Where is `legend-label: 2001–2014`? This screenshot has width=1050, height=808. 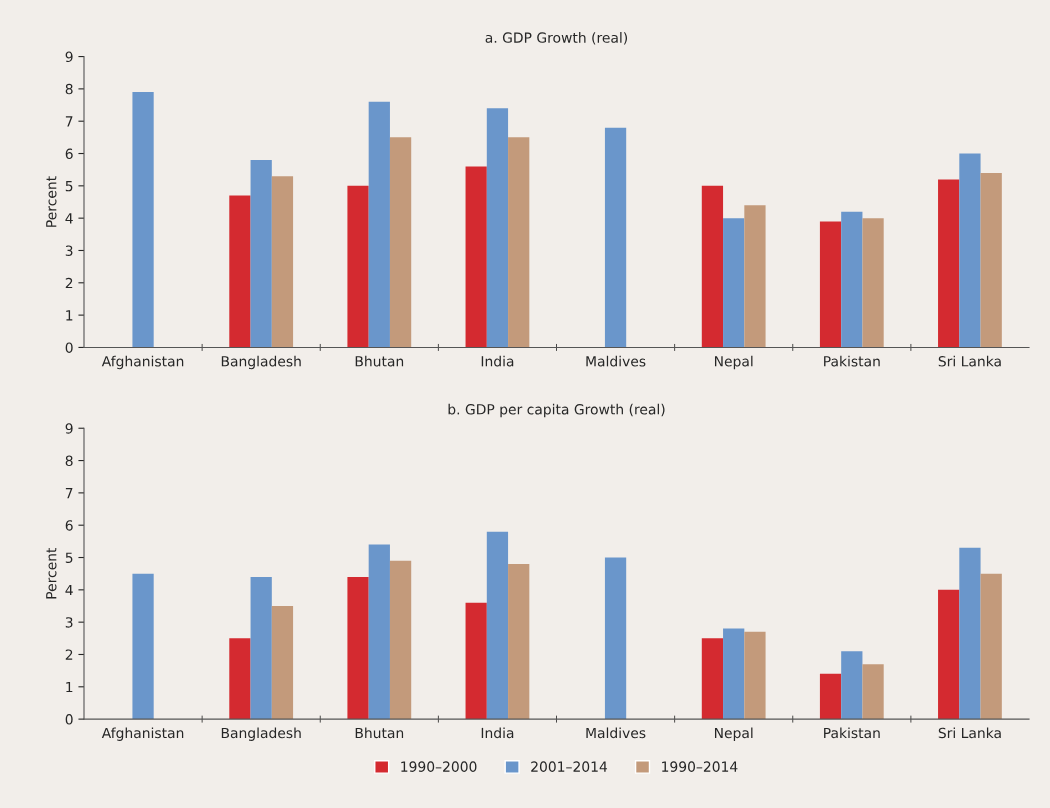
legend-label: 2001–2014 is located at coordinates (569, 766).